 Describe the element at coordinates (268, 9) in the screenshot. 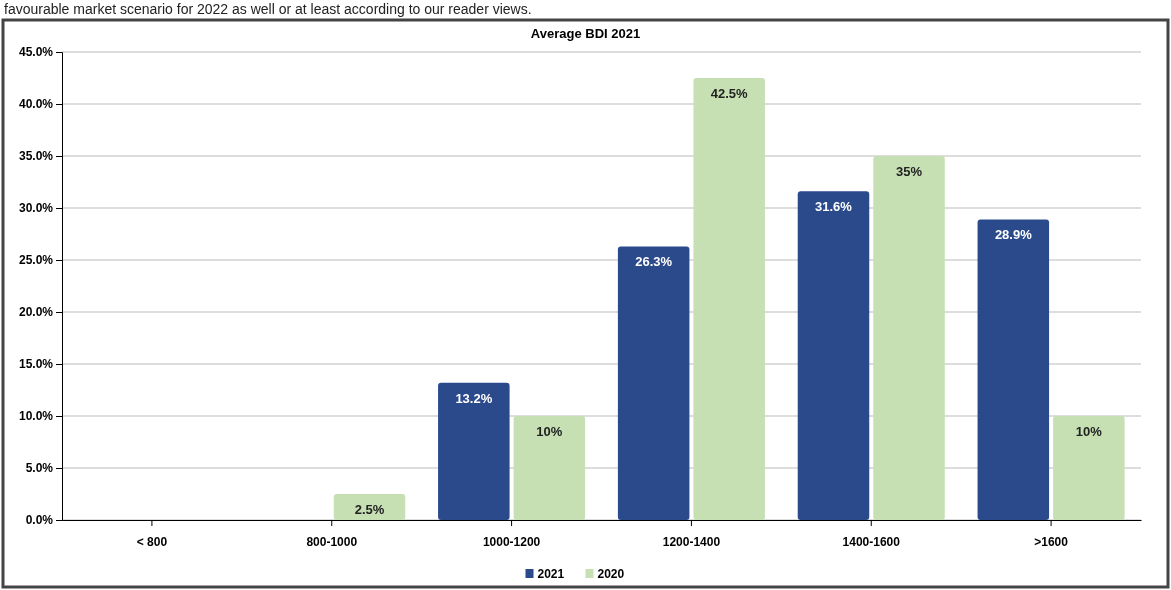

I see `text: favourable market scenario for 2022 as well or at least according to our reader views.` at that location.